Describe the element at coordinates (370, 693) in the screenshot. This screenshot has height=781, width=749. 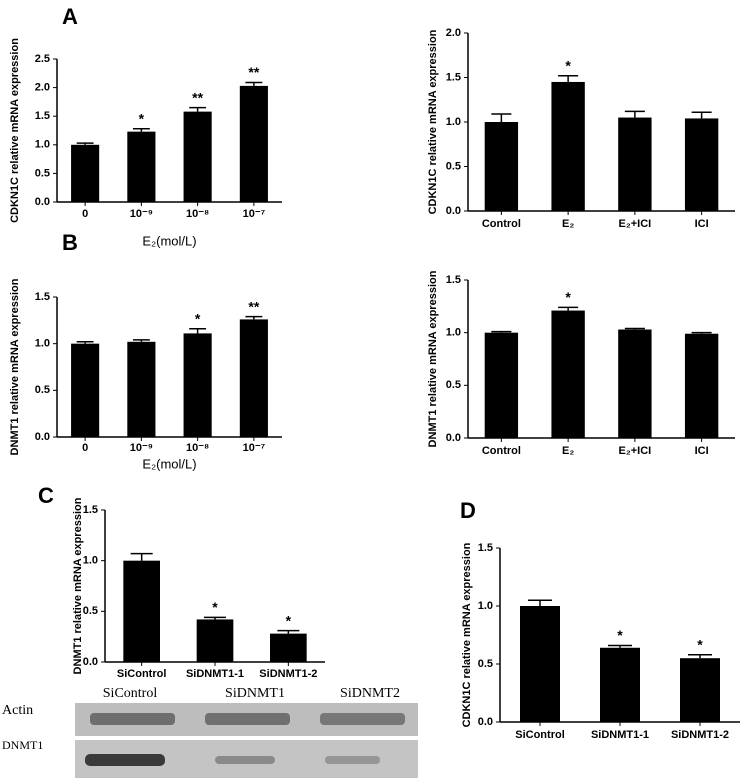
I see `lane-label: SiDNMT2` at that location.